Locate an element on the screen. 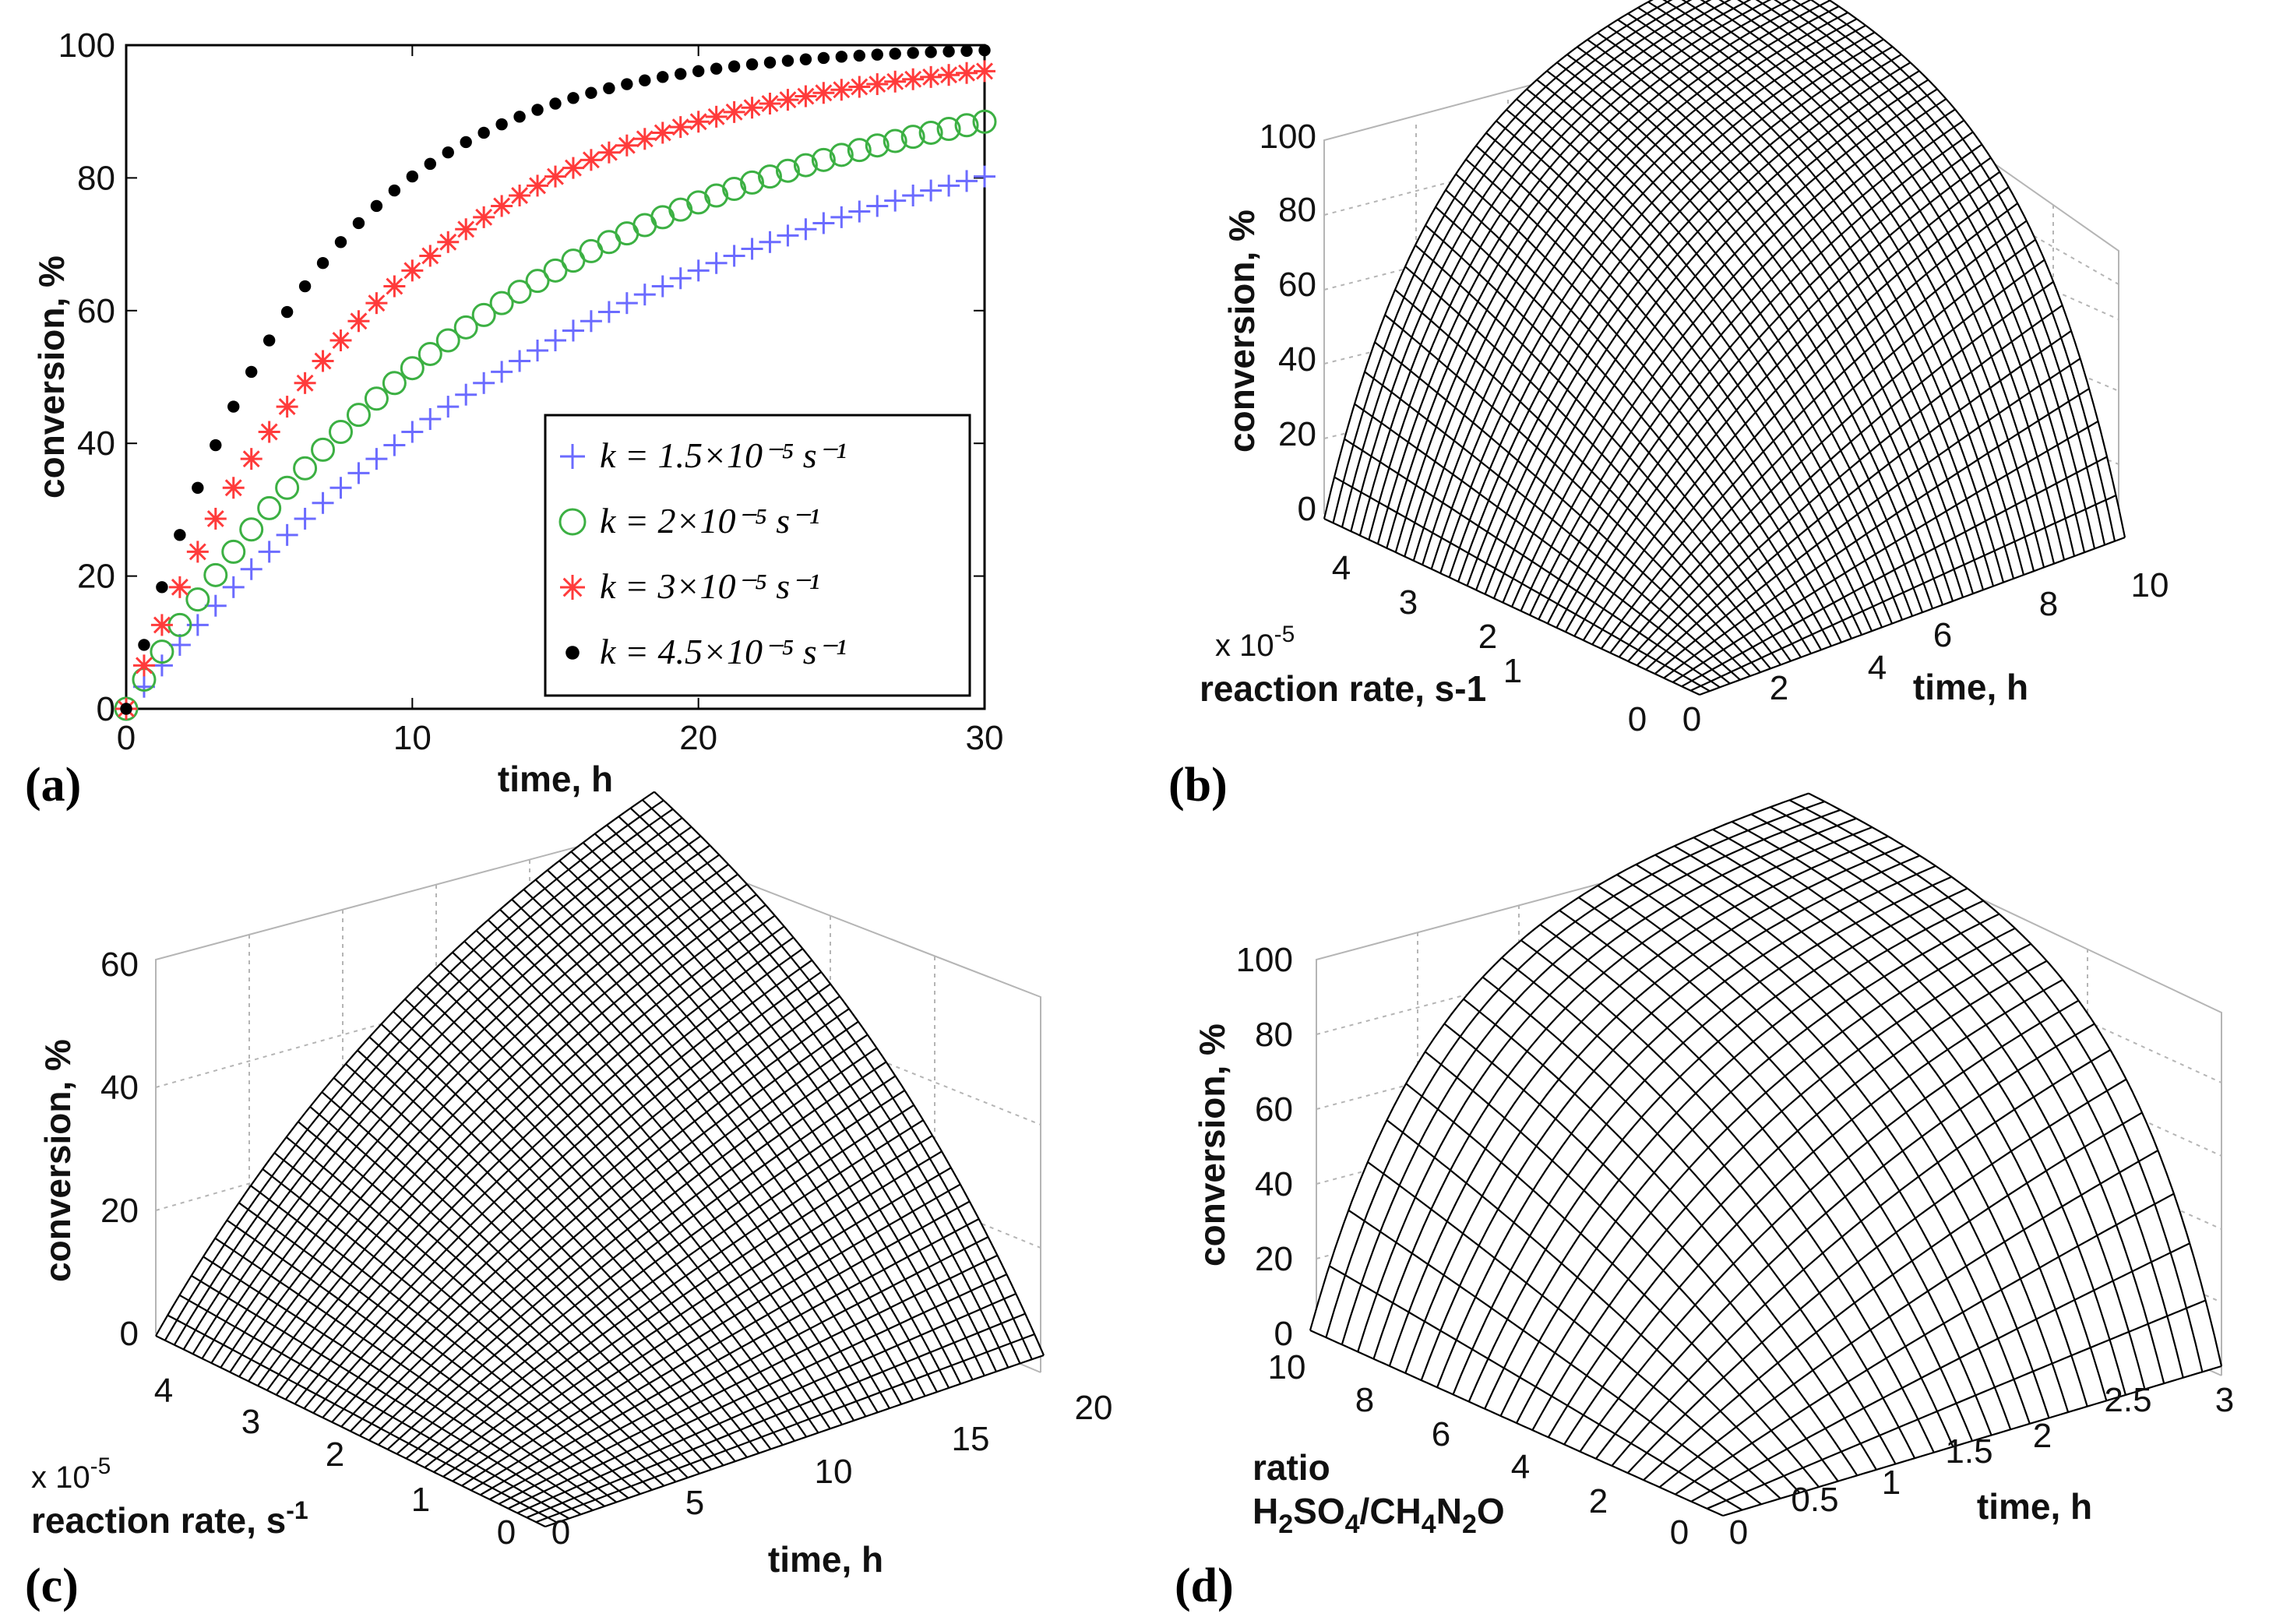 The width and height of the screenshot is (2269, 1624). d-y-tick: 6 is located at coordinates (1441, 1434).